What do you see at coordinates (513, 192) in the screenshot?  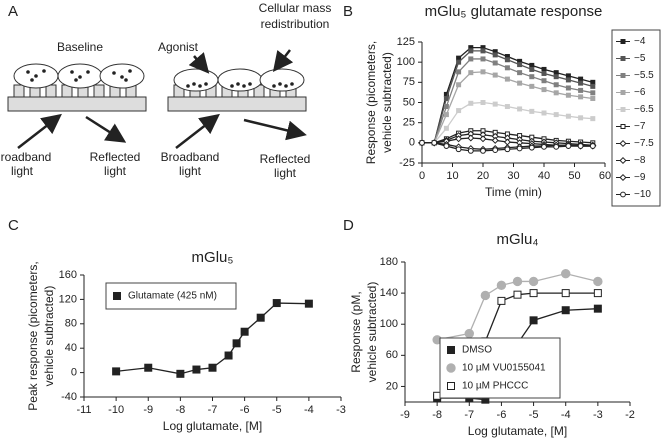 I see `x-axis-label: Time (min)` at bounding box center [513, 192].